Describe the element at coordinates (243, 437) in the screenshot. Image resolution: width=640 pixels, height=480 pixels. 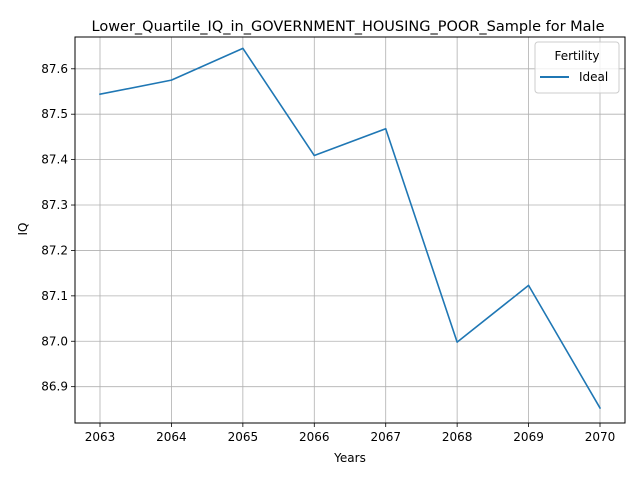
I see `x-tick-label: 2065` at that location.